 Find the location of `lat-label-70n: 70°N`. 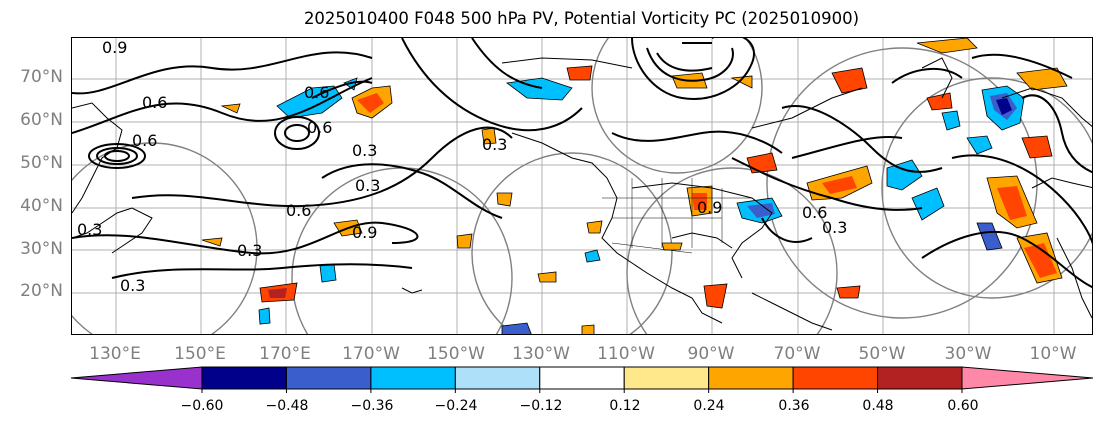

lat-label-70n: 70°N is located at coordinates (41, 77).